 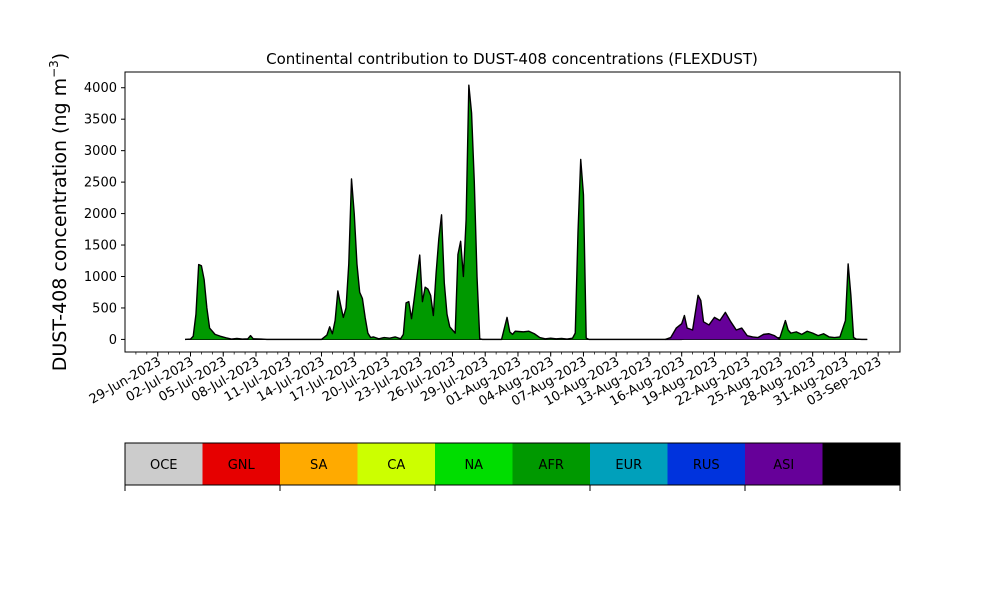 I want to click on legend-swatch-oce, so click(x=164, y=464).